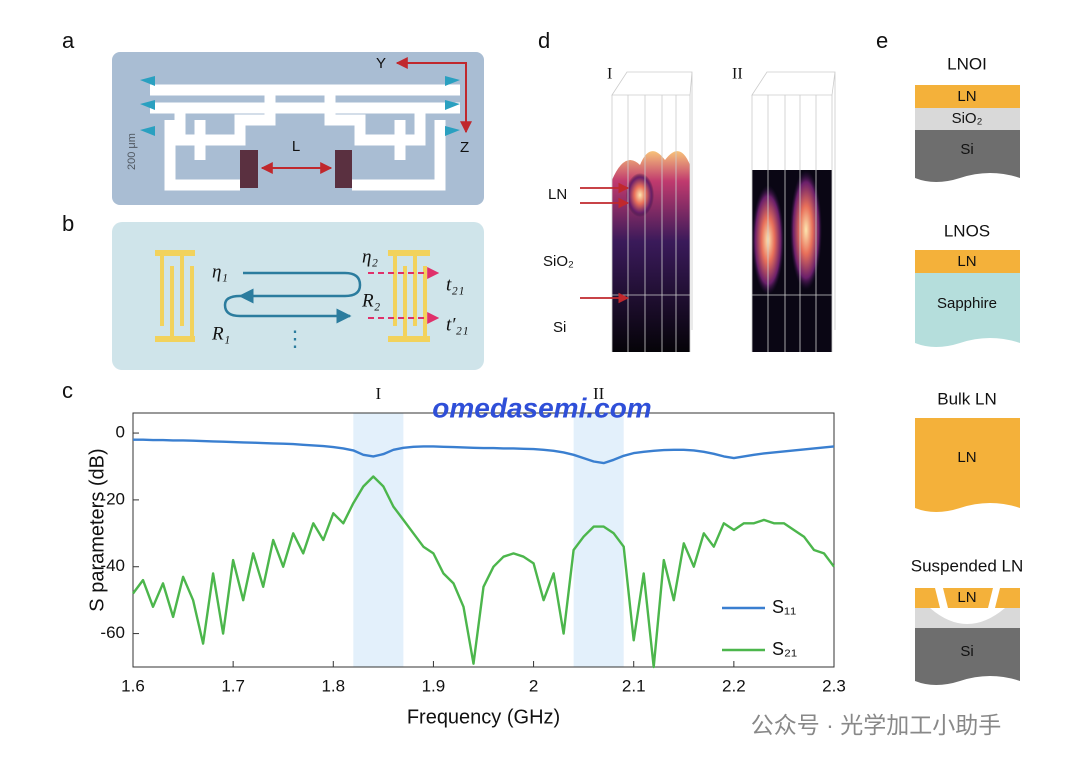  What do you see at coordinates (599, 393) in the screenshot?
I see `band-label: II` at bounding box center [599, 393].